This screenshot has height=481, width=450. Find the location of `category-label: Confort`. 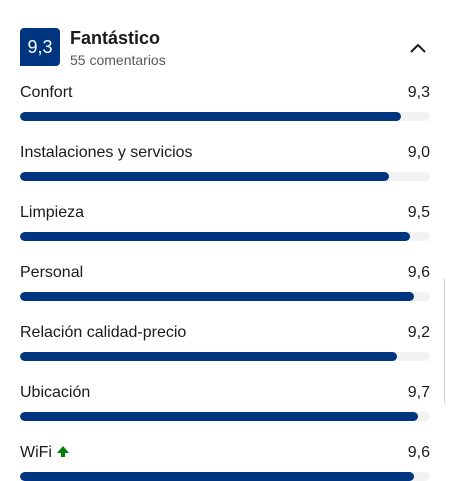

category-label: Confort is located at coordinates (46, 92).